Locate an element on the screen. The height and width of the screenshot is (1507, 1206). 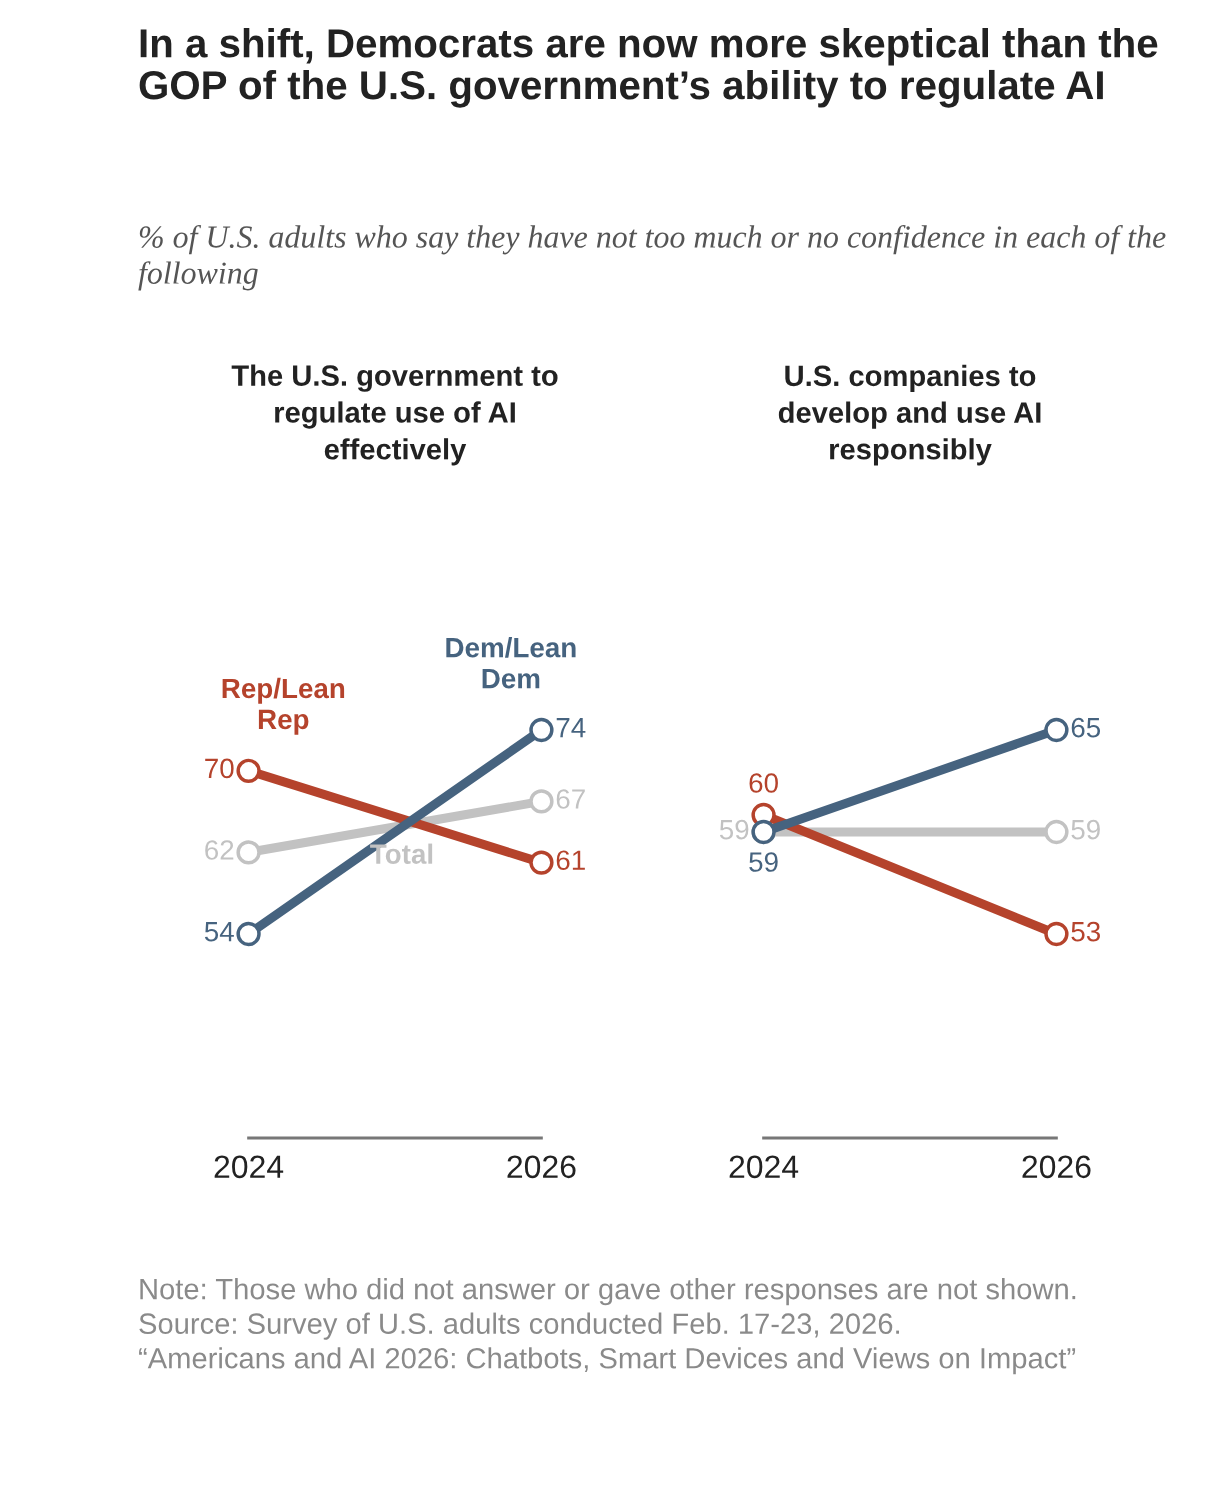
data-label: 61 is located at coordinates (570, 860).